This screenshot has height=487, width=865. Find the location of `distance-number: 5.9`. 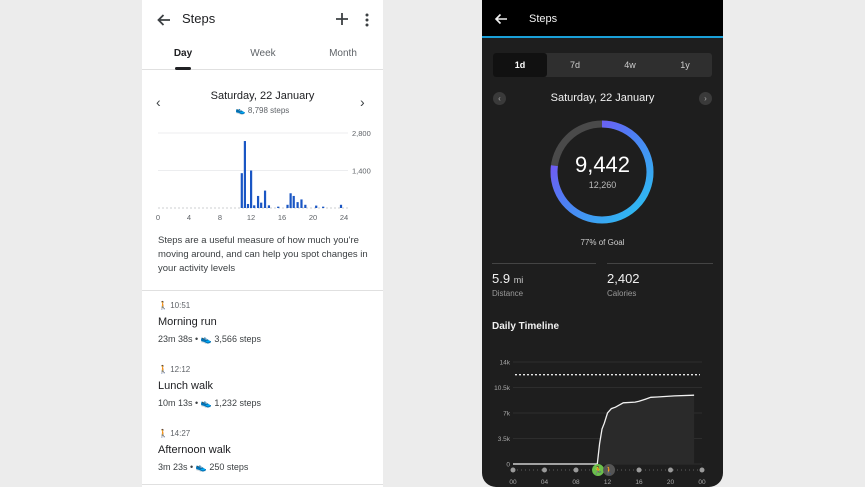

distance-number: 5.9 is located at coordinates (501, 278).